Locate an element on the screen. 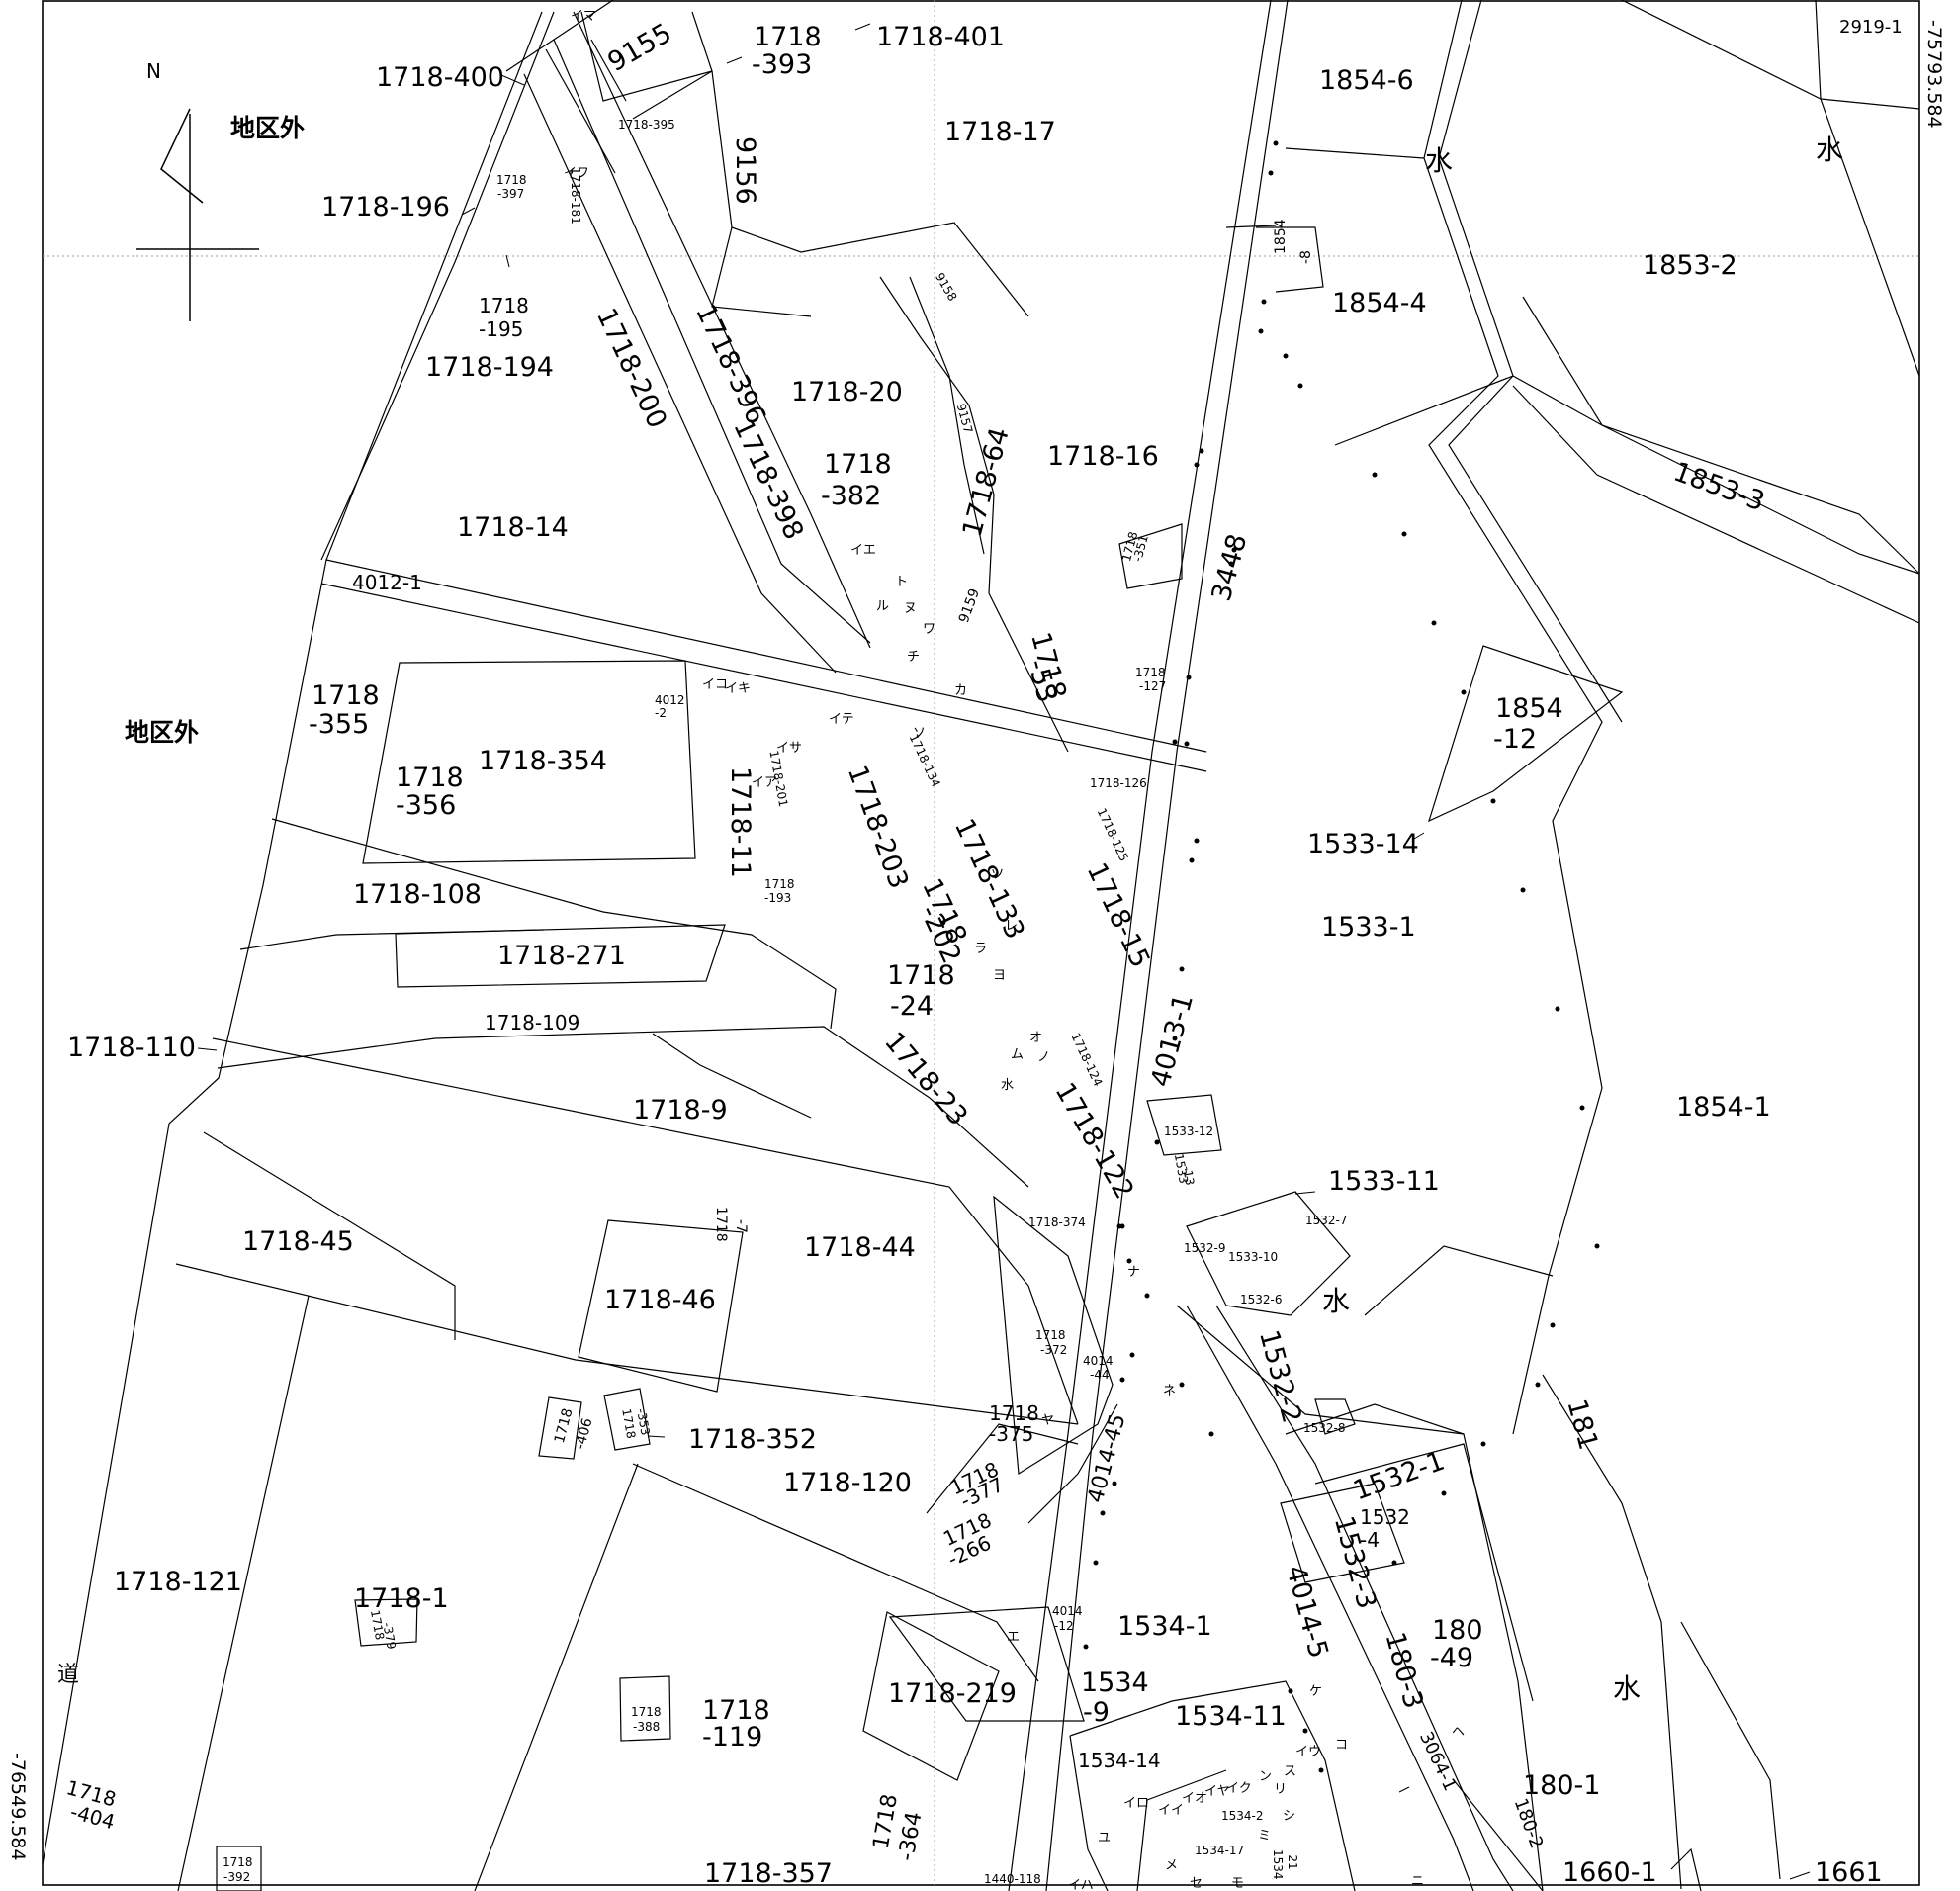 The width and height of the screenshot is (1960, 1891). parcel-label: 9156 is located at coordinates (745, 170).